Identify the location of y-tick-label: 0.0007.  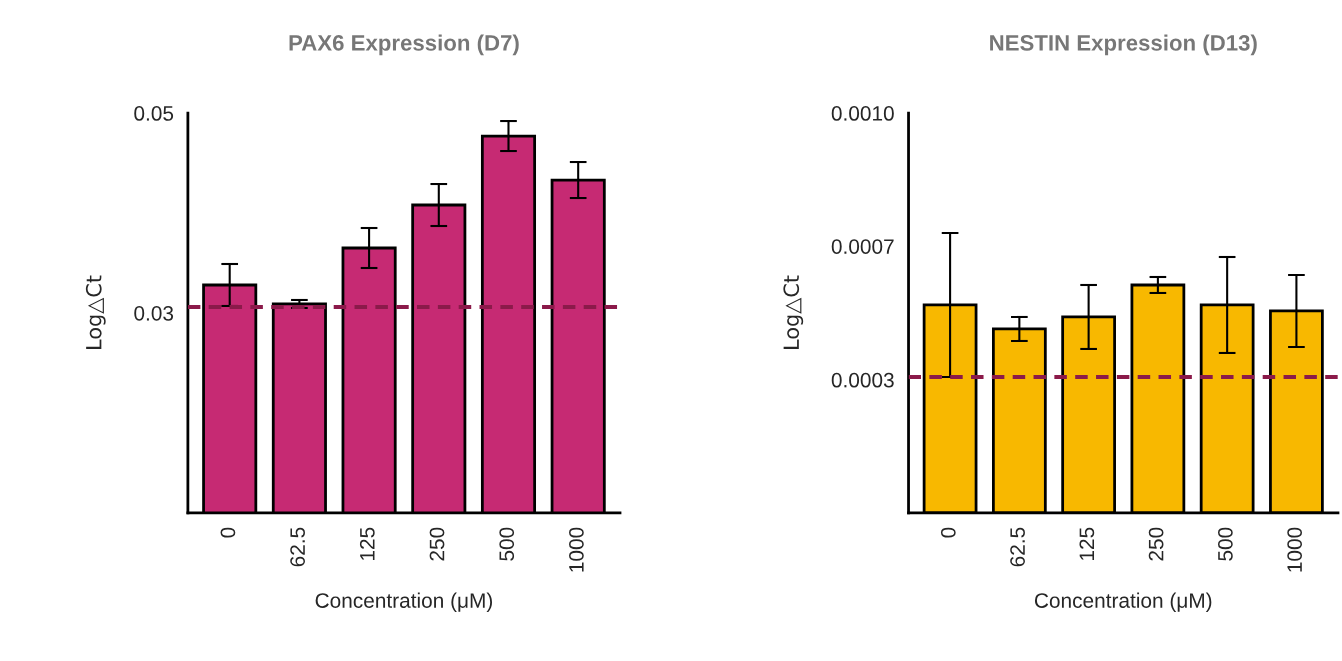
(862, 246).